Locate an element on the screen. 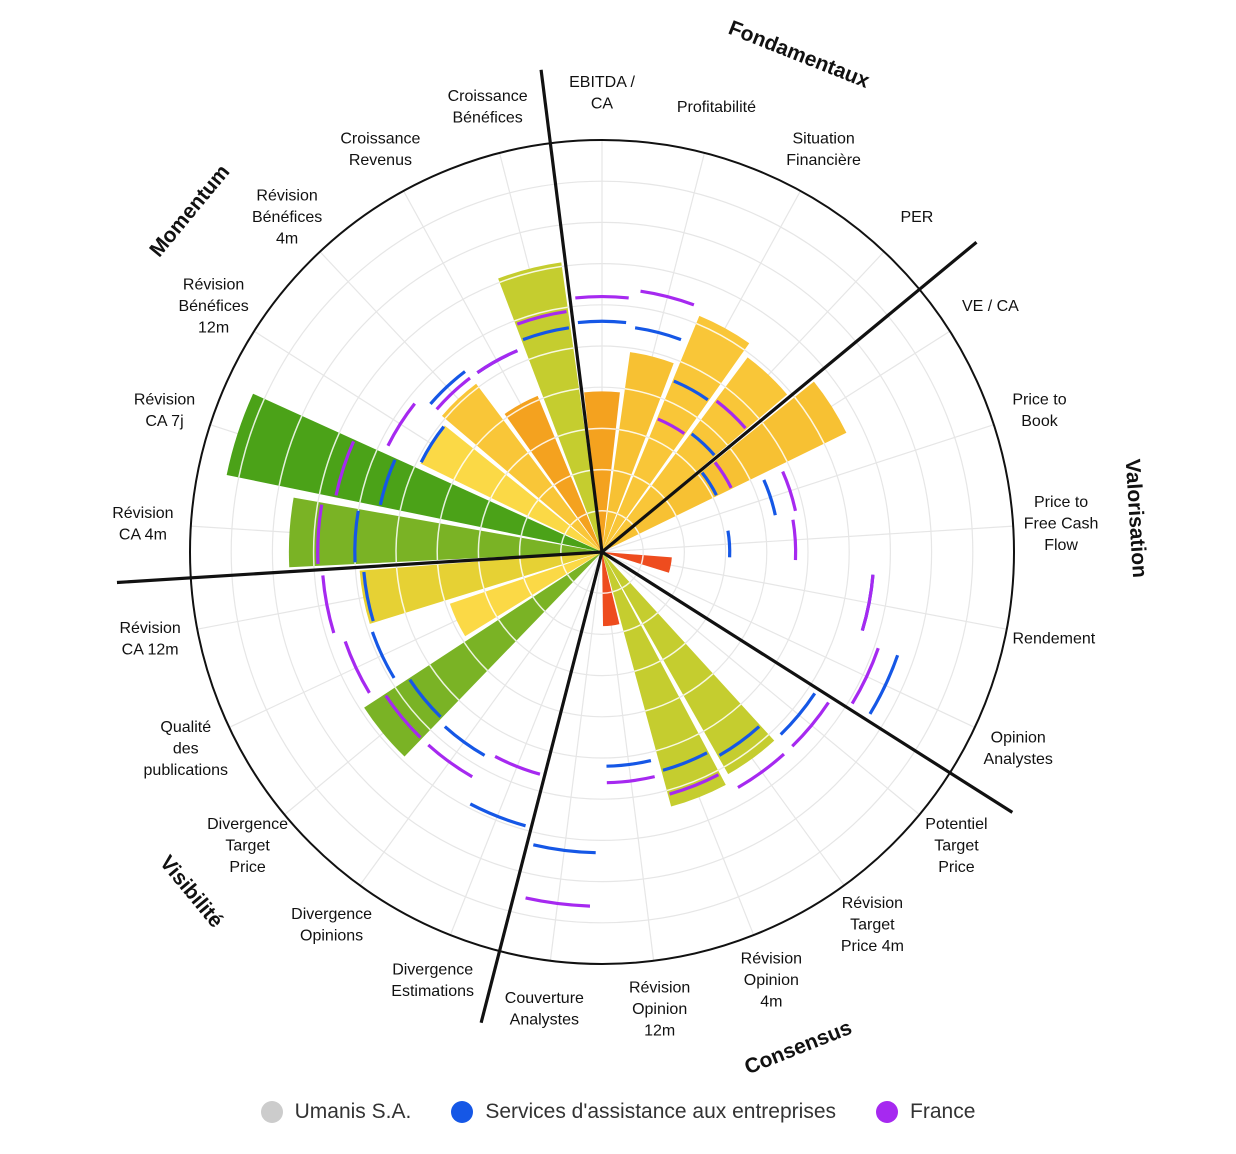  arc-services-d-assistance-aux-entreprises-couverture-analystes is located at coordinates (564, 849).